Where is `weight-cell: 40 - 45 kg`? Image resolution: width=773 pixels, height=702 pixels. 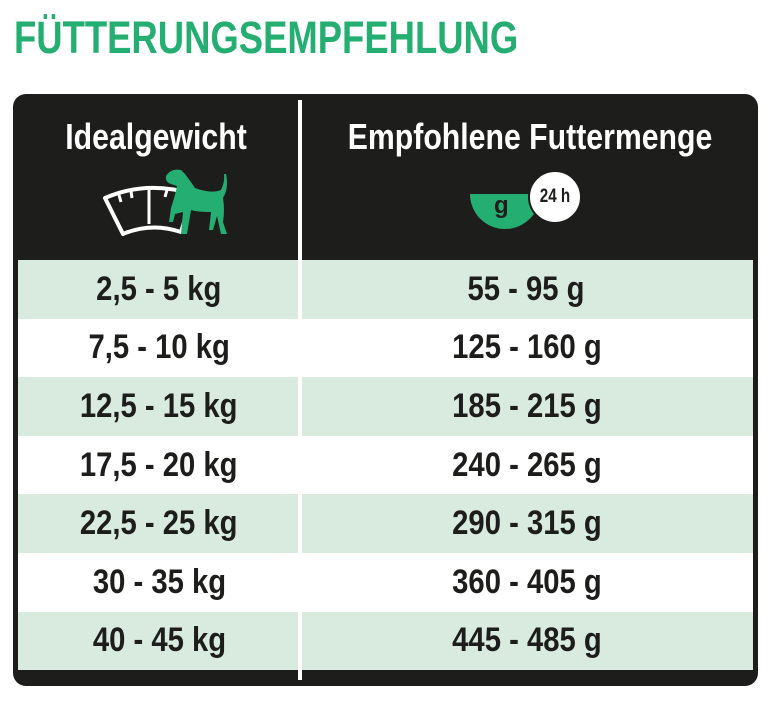 weight-cell: 40 - 45 kg is located at coordinates (159, 640).